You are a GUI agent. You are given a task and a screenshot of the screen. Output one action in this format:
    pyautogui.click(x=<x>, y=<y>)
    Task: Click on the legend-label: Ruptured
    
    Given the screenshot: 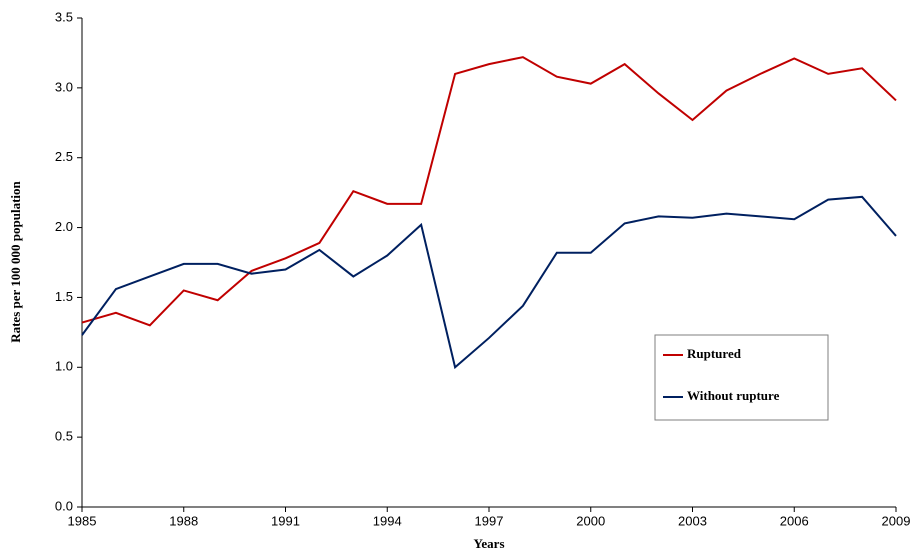 What is the action you would take?
    pyautogui.click(x=714, y=353)
    